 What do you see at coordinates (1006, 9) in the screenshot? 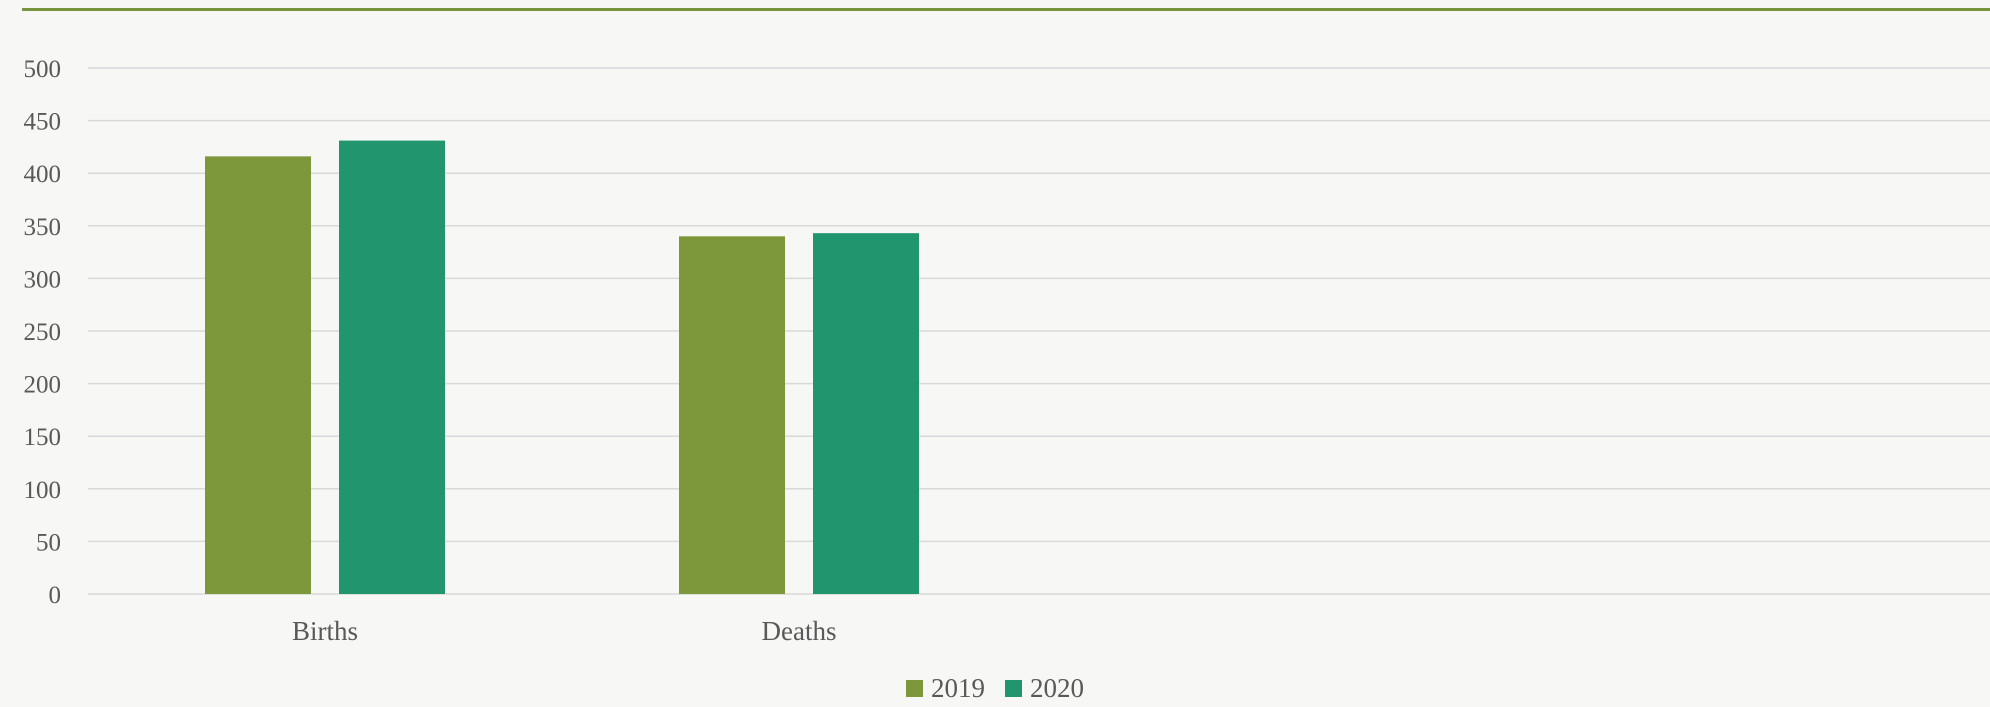
I see `top-accent-rule` at bounding box center [1006, 9].